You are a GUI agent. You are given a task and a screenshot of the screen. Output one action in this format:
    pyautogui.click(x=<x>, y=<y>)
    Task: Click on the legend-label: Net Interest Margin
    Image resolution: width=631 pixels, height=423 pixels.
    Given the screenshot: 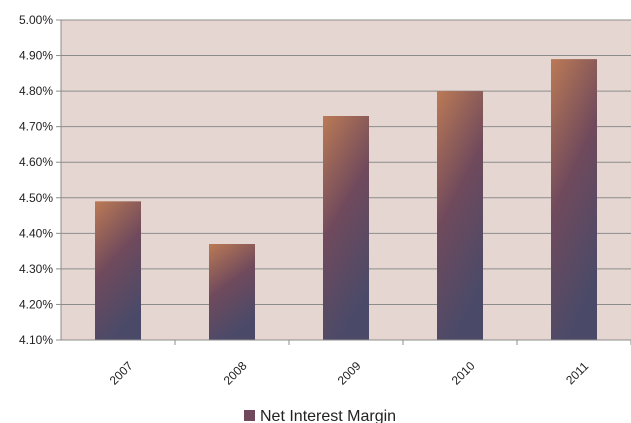 What is the action you would take?
    pyautogui.click(x=328, y=415)
    